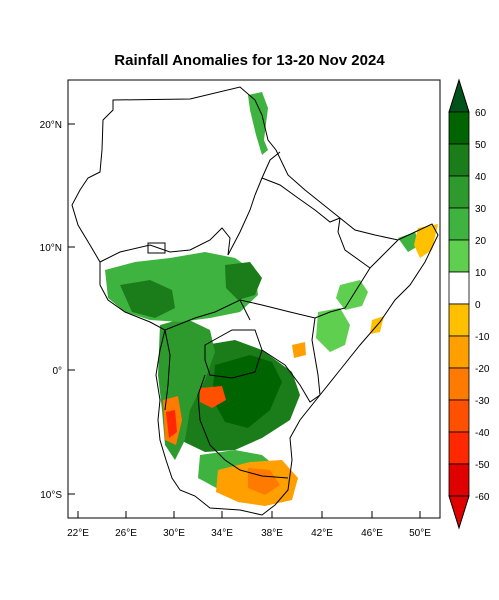 The width and height of the screenshot is (499, 600). Describe the element at coordinates (147, 299) in the screenshot. I see `wet-anomaly-cameroon` at that location.